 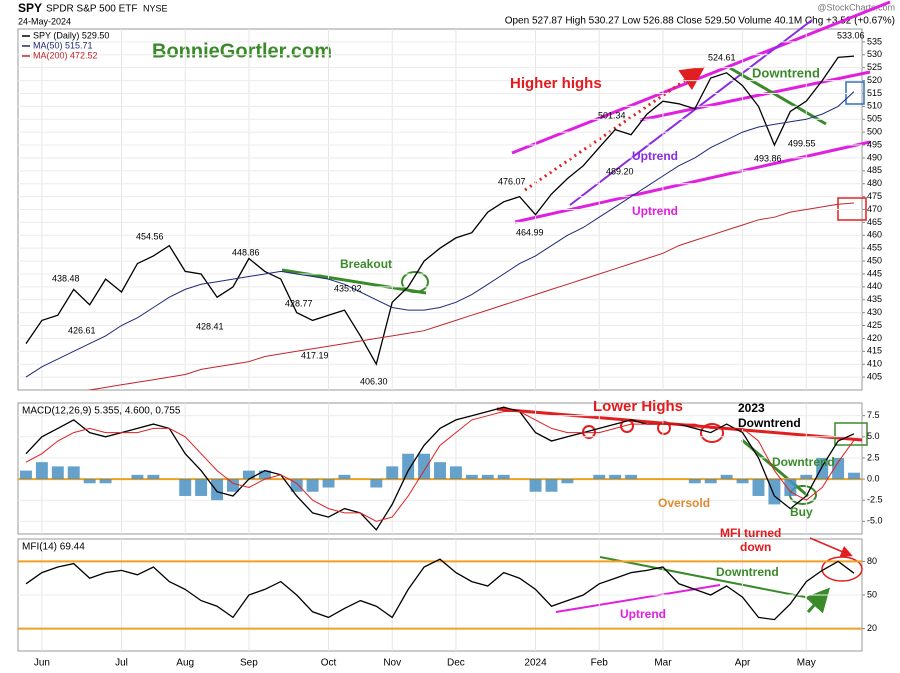 I want to click on y-tick-label: 465, so click(x=874, y=222).